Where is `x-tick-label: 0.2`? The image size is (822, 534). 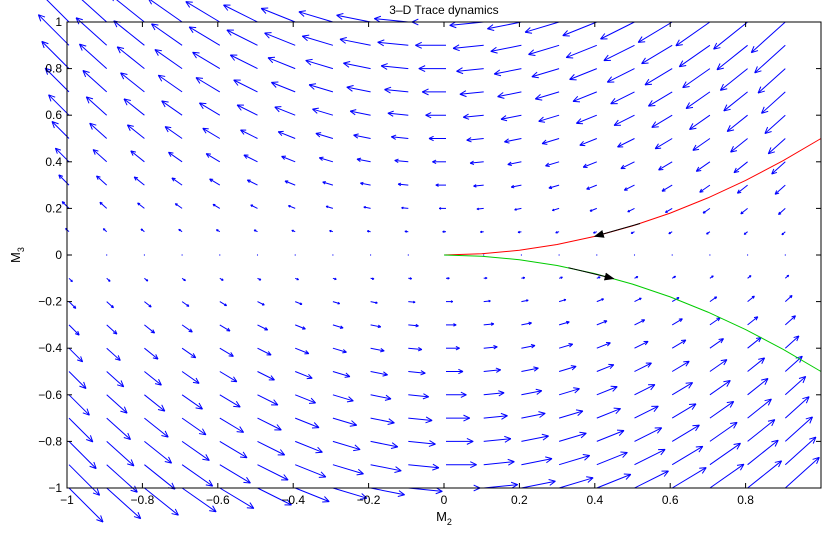
x-tick-label: 0.2 is located at coordinates (519, 500).